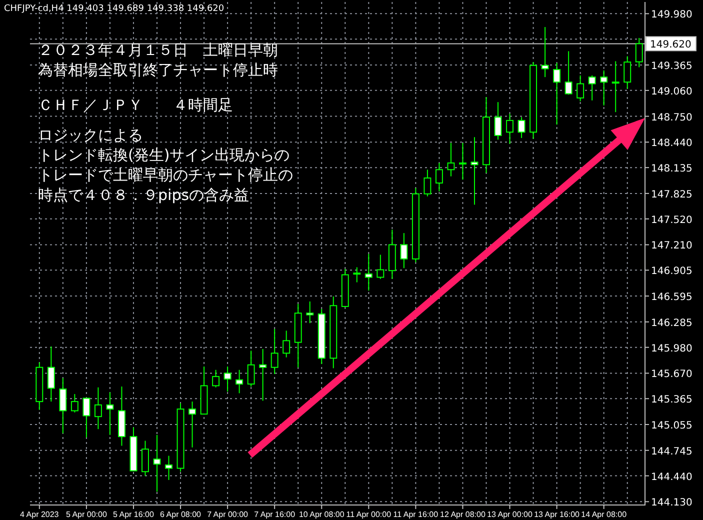 The image size is (703, 520). I want to click on x-tick-label: 11 Apr 00:00, so click(369, 514).